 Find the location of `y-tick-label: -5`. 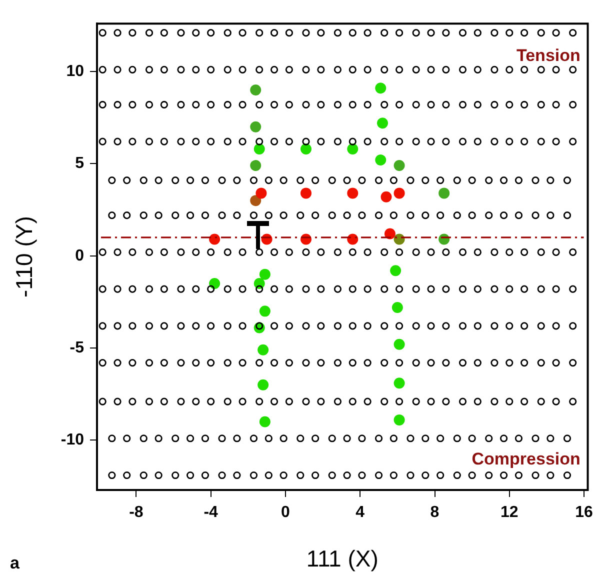

y-tick-label: -5 is located at coordinates (77, 347).